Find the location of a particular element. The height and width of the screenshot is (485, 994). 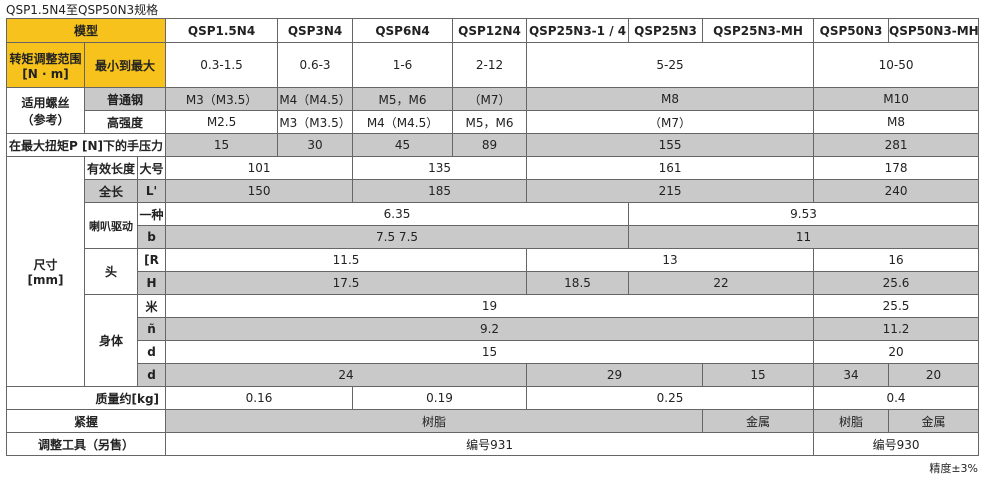

row: 高强度 M2.5 M3（M3.5） M4（M4.5） M5，M6 （M7） M8 is located at coordinates (493, 122).